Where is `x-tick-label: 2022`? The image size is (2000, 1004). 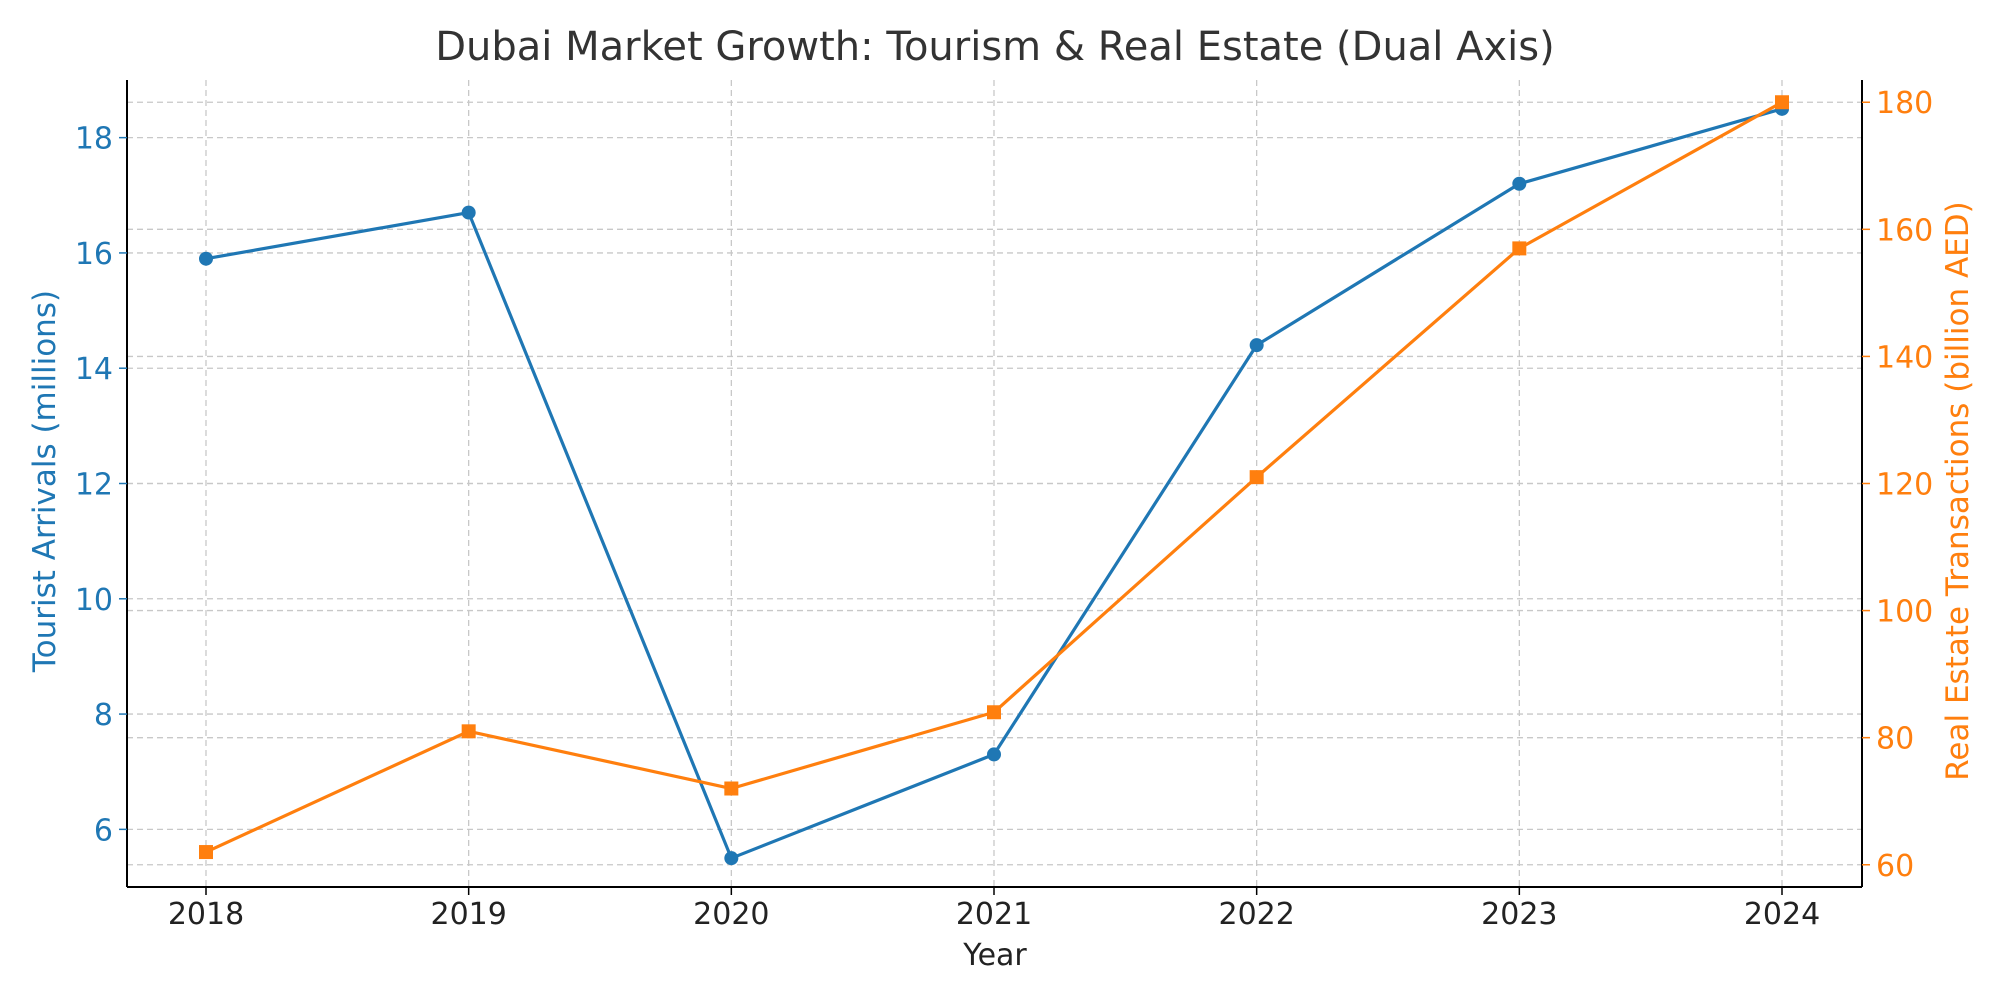
x-tick-label: 2022 is located at coordinates (1256, 914).